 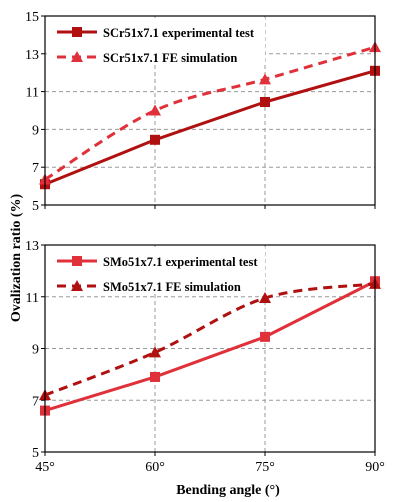 I want to click on x-tick-label: 45°, so click(x=45, y=467).